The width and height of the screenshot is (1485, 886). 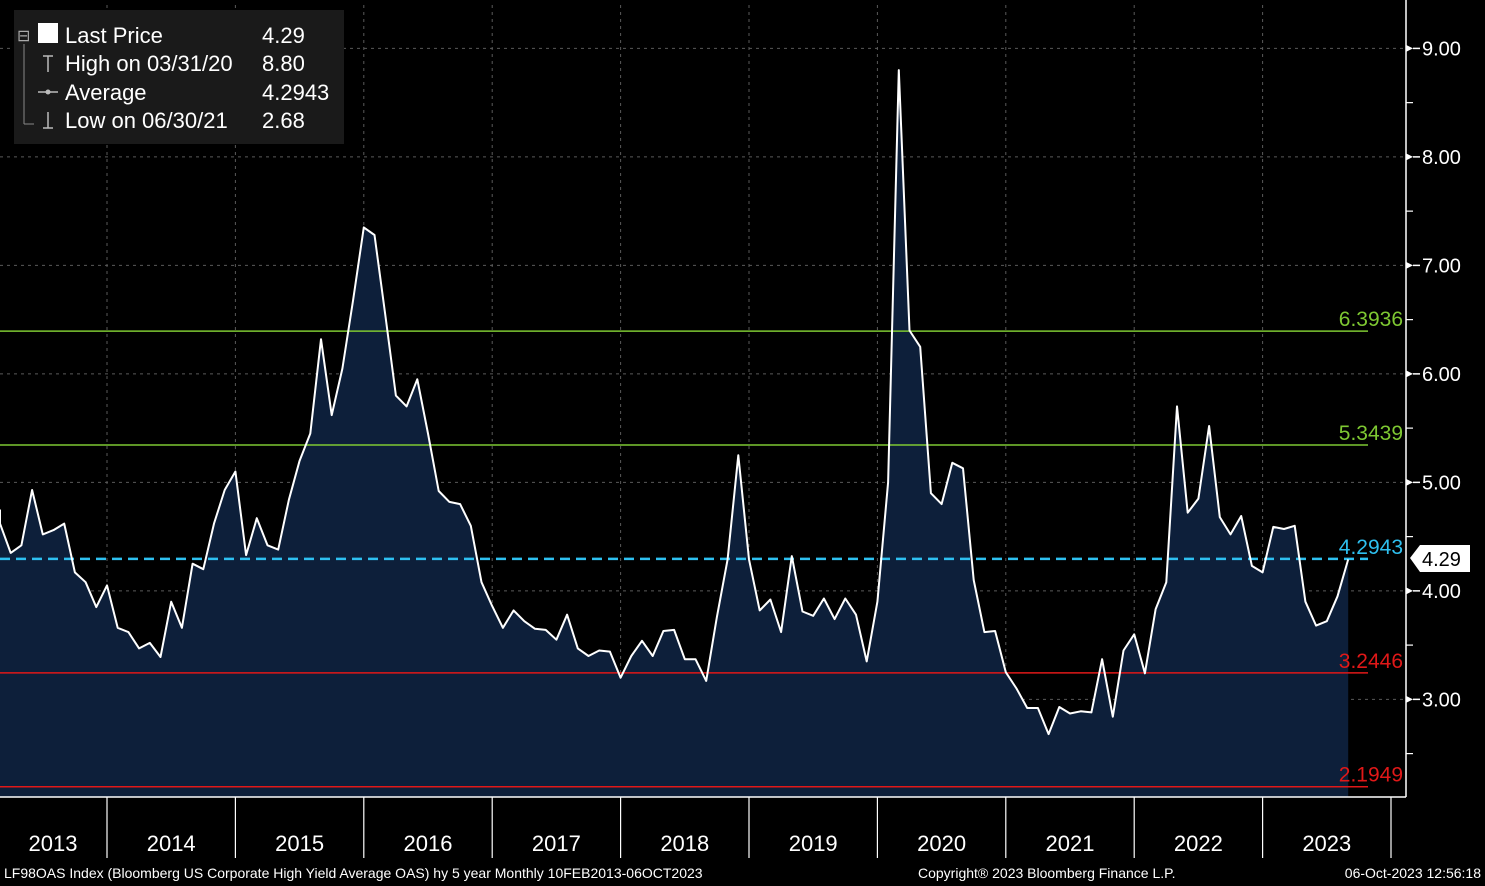 I want to click on x-tick-label: 2021, so click(x=1070, y=843).